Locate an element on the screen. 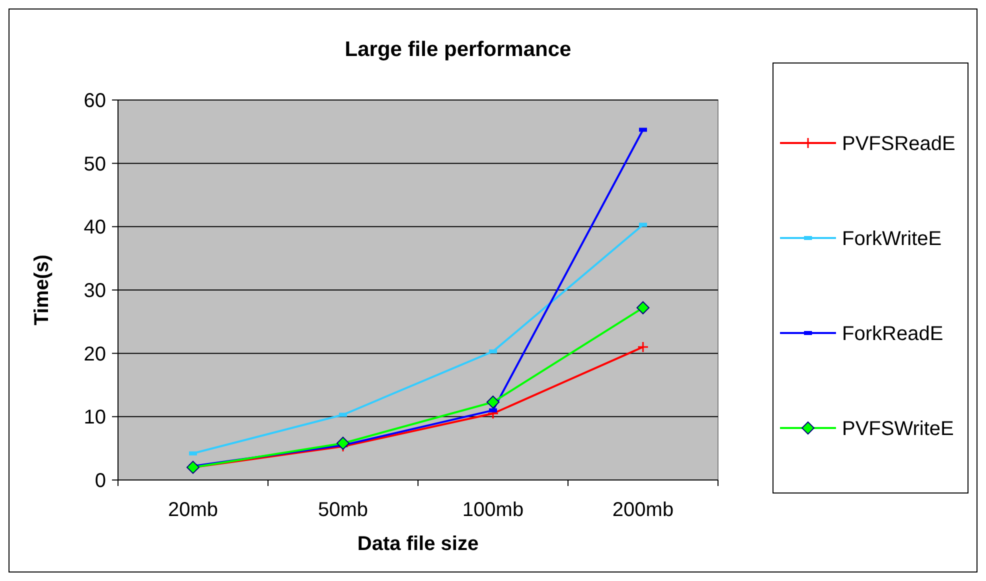 This screenshot has height=581, width=986. y-tick-label: 10 is located at coordinates (95, 417).